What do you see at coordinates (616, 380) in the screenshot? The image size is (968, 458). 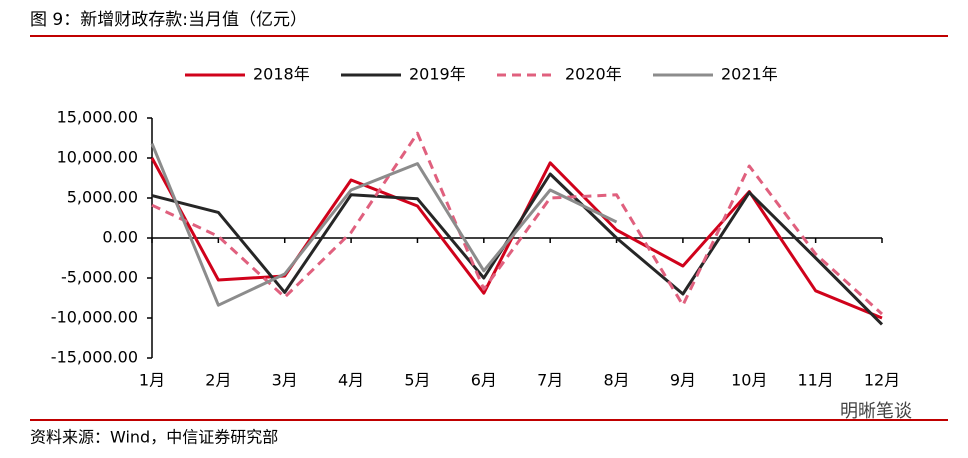 I see `x-tick-label: 8月` at bounding box center [616, 380].